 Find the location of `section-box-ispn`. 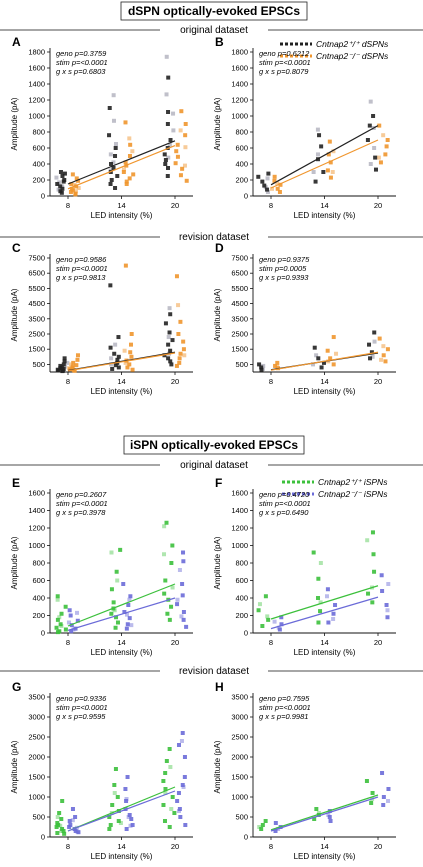

section-box-ispn is located at coordinates (214, 445).